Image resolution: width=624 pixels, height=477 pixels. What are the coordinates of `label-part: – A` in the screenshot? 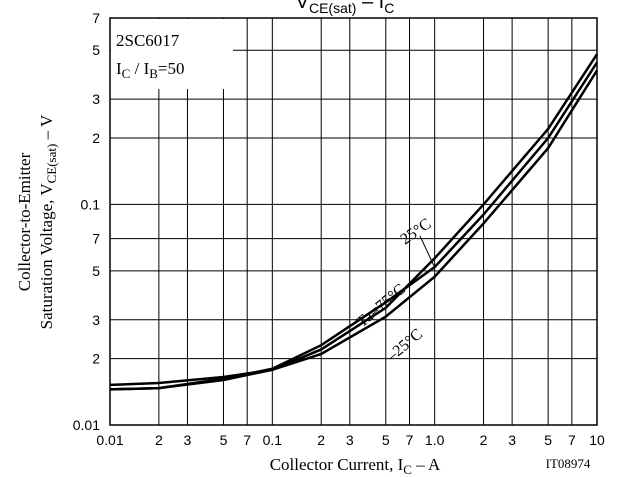 It's located at (426, 464).